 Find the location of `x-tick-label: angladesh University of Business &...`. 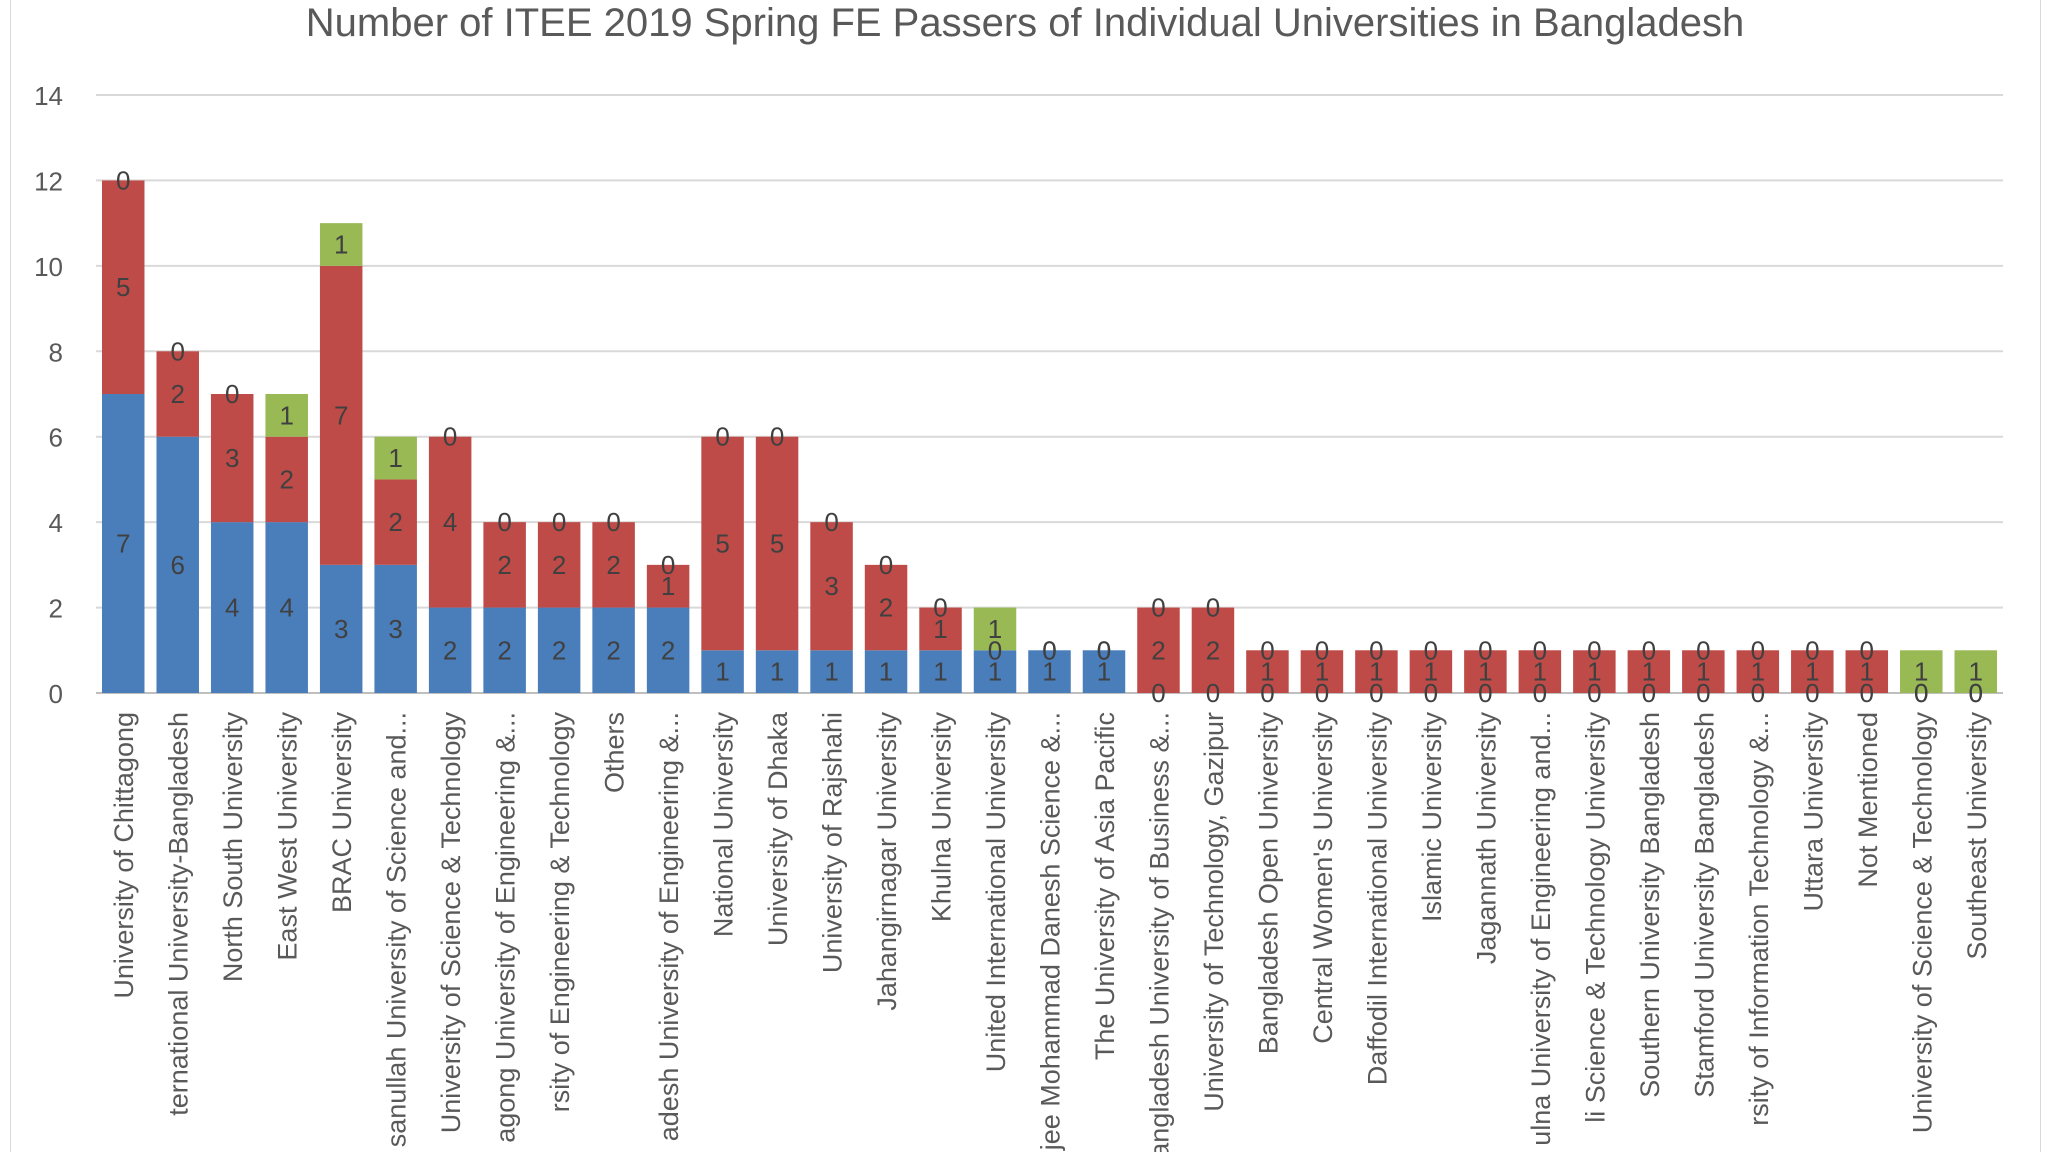

x-tick-label: angladesh University of Business &... is located at coordinates (1159, 932).